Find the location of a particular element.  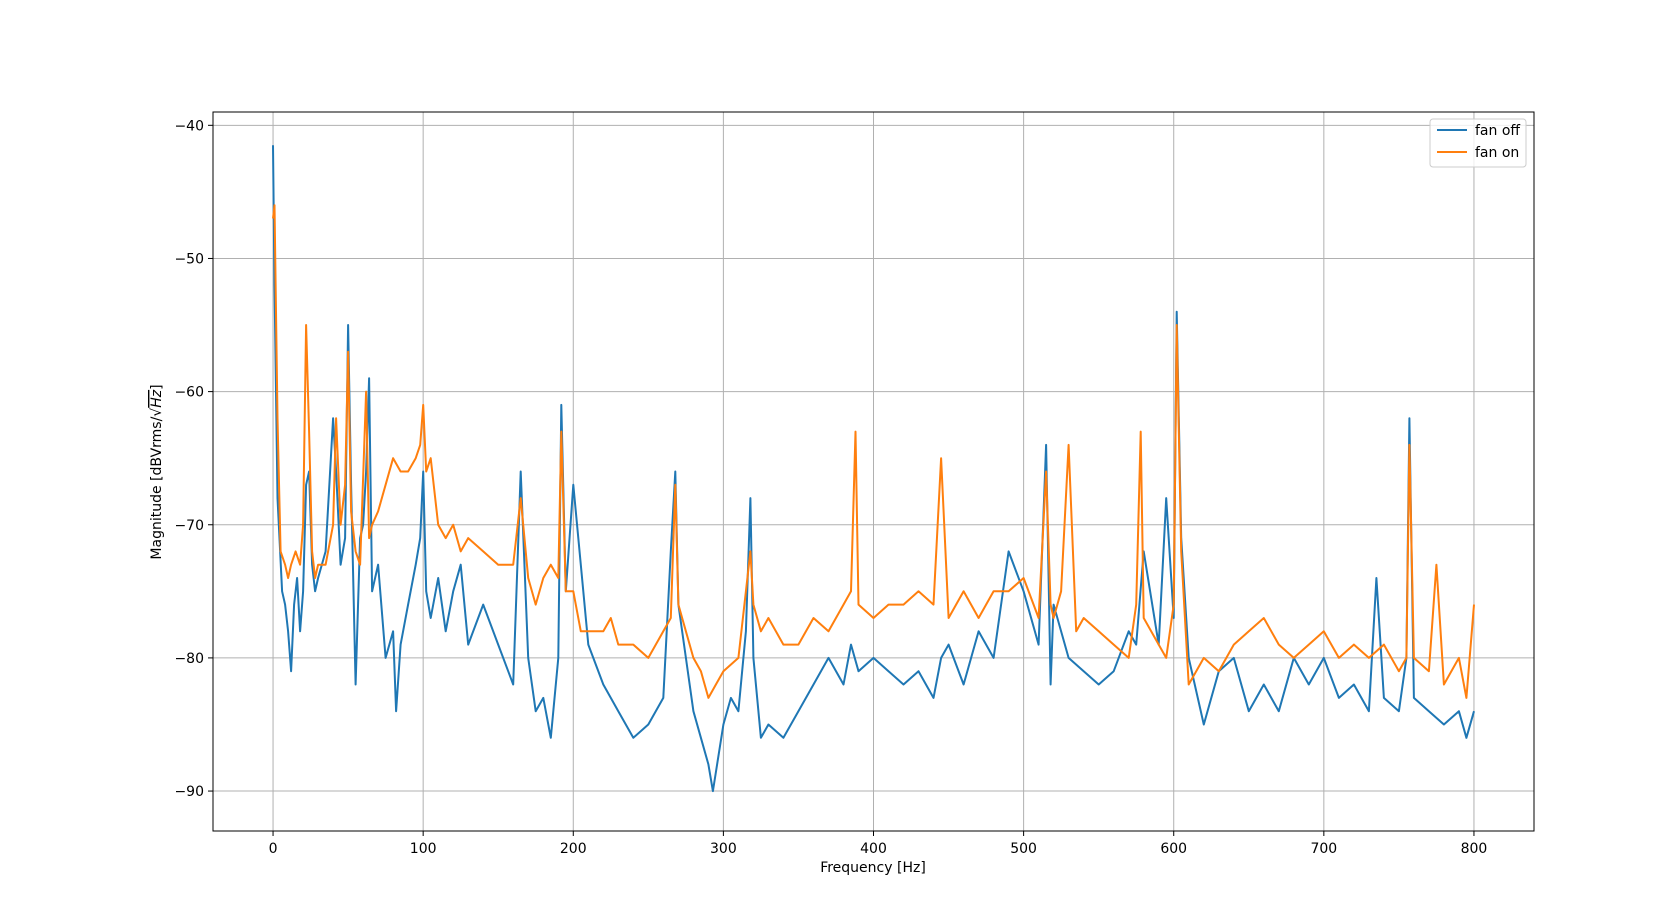

y-tick-label: −90 is located at coordinates (189, 792).